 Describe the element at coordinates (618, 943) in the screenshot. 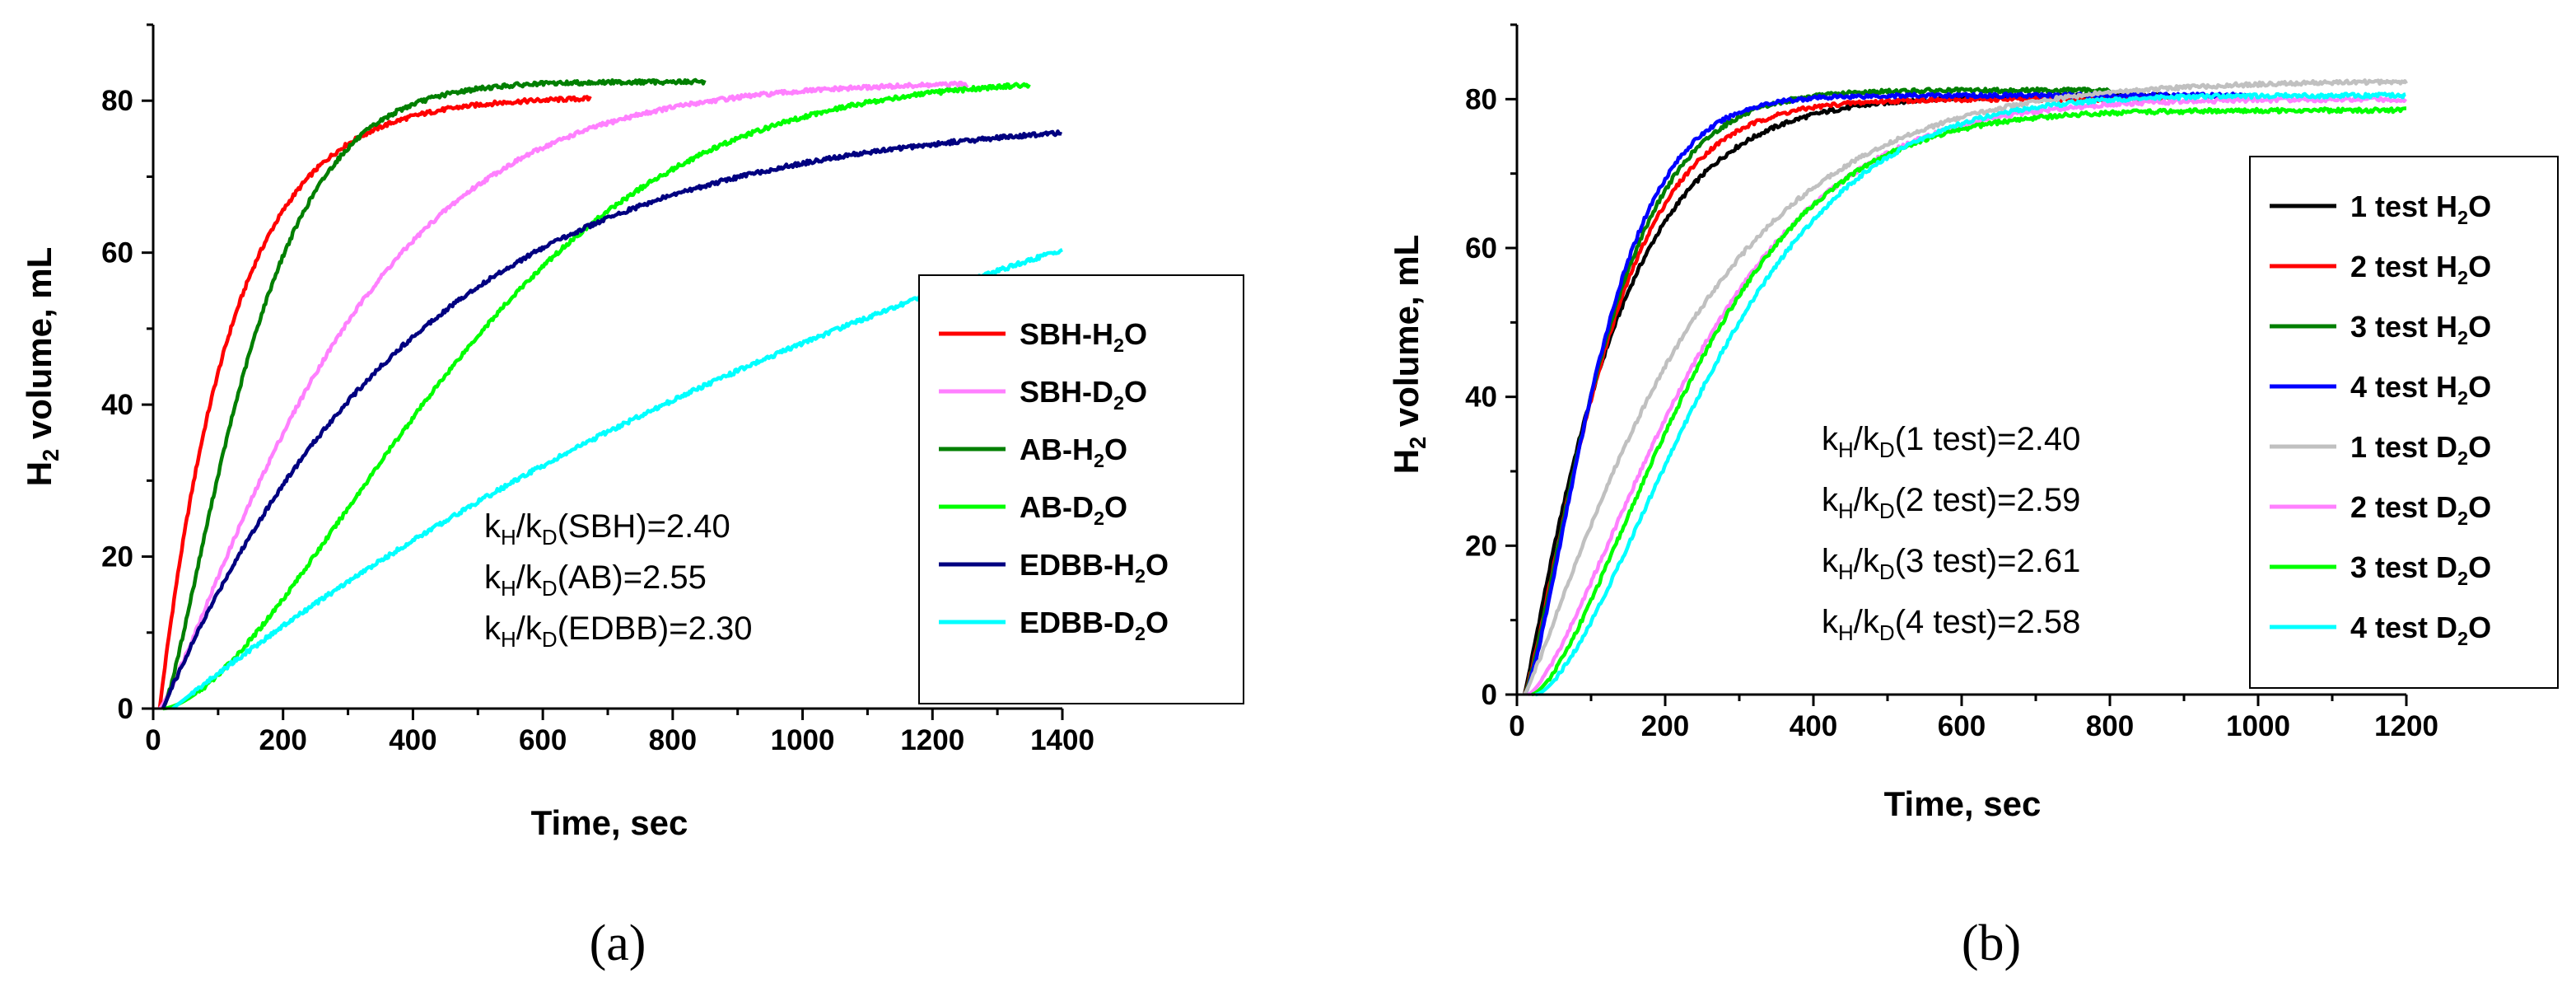

I see `panel-label: (a)` at that location.